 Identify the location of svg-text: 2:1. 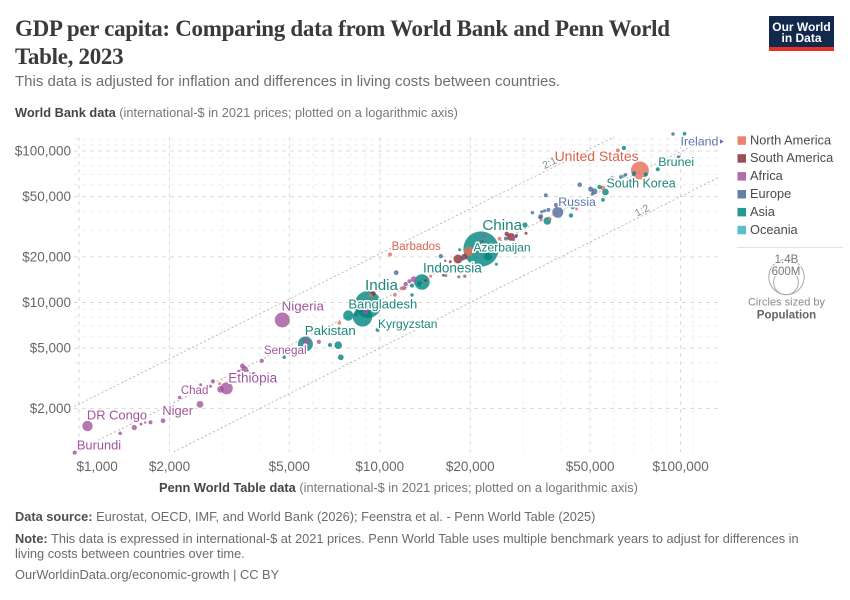
(549, 163).